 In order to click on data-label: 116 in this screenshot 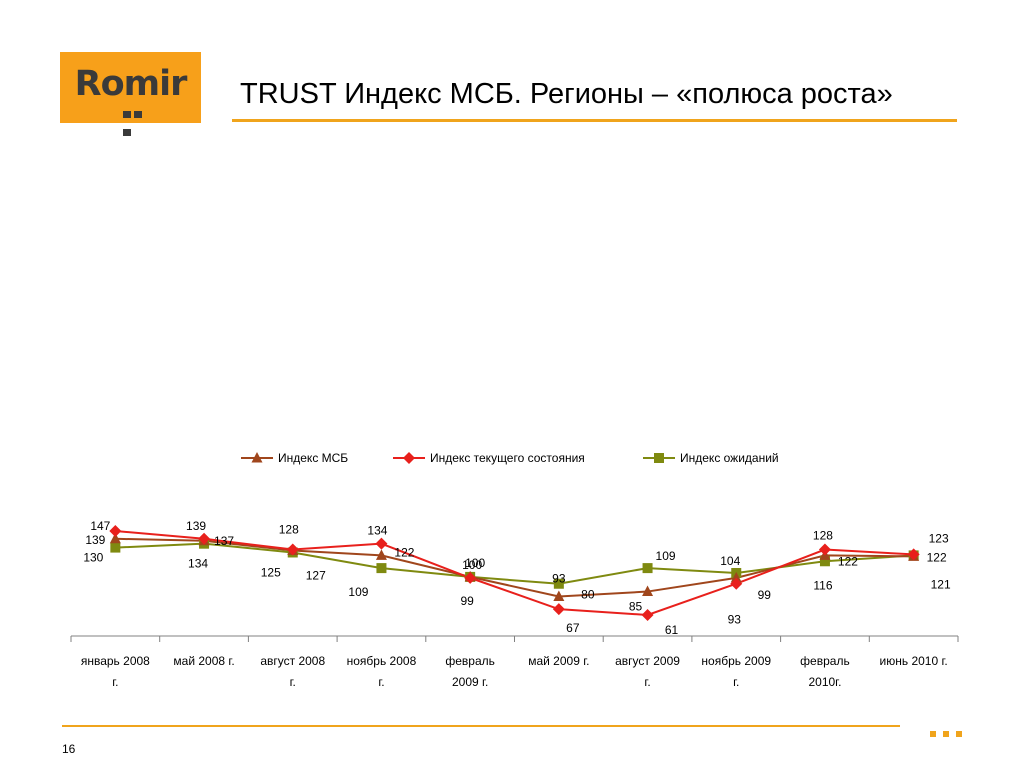, I will do `click(822, 585)`.